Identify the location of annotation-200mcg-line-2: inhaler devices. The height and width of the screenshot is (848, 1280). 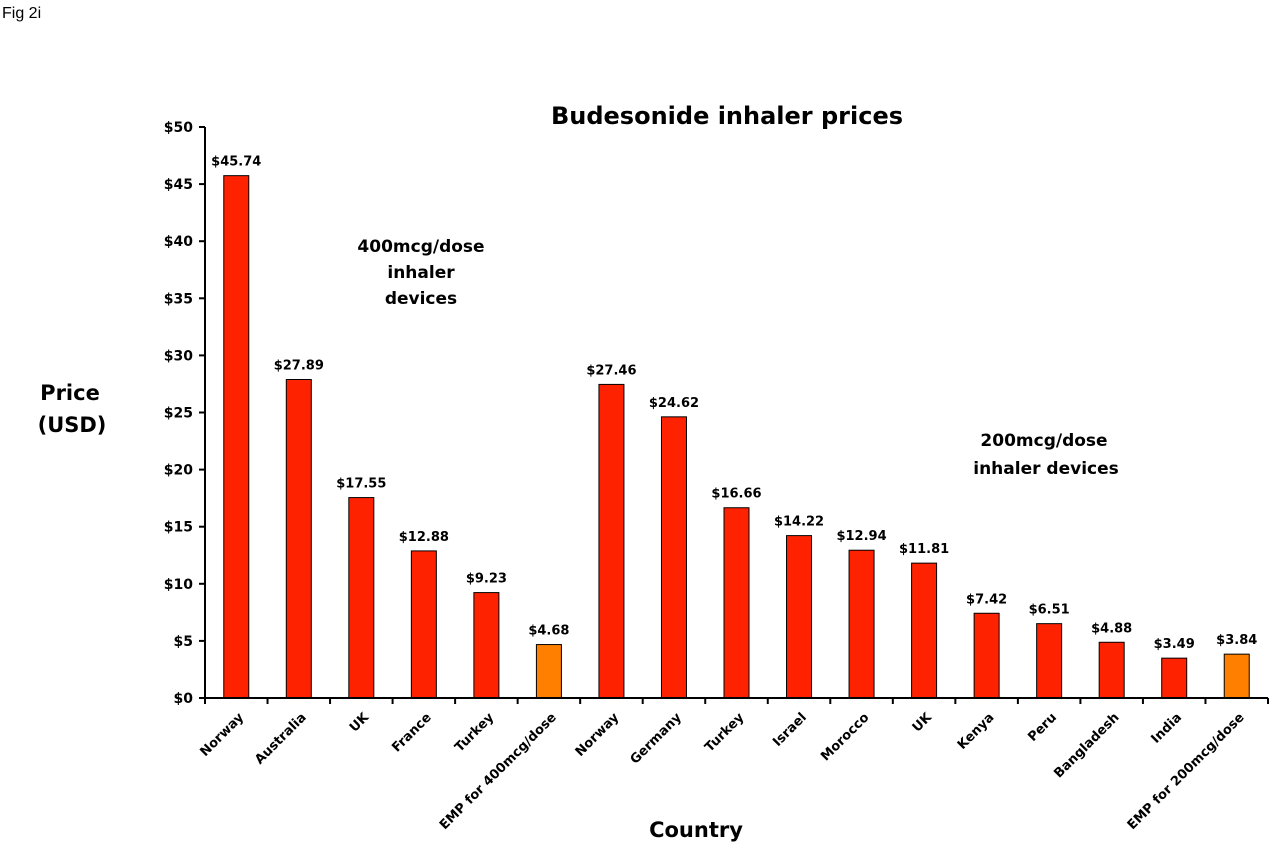
(1046, 469).